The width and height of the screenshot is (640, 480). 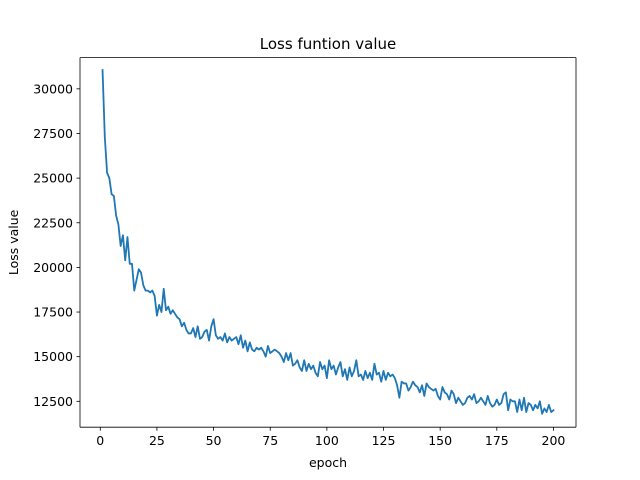 I want to click on chart-title: Loss funtion value, so click(x=328, y=44).